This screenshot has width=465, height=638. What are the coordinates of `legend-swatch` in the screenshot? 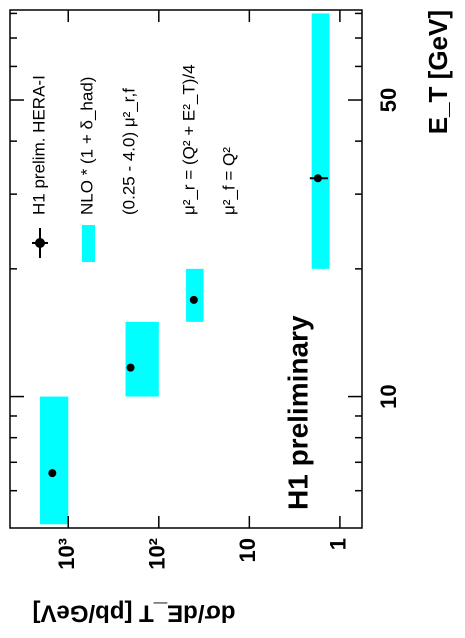 It's located at (88, 243).